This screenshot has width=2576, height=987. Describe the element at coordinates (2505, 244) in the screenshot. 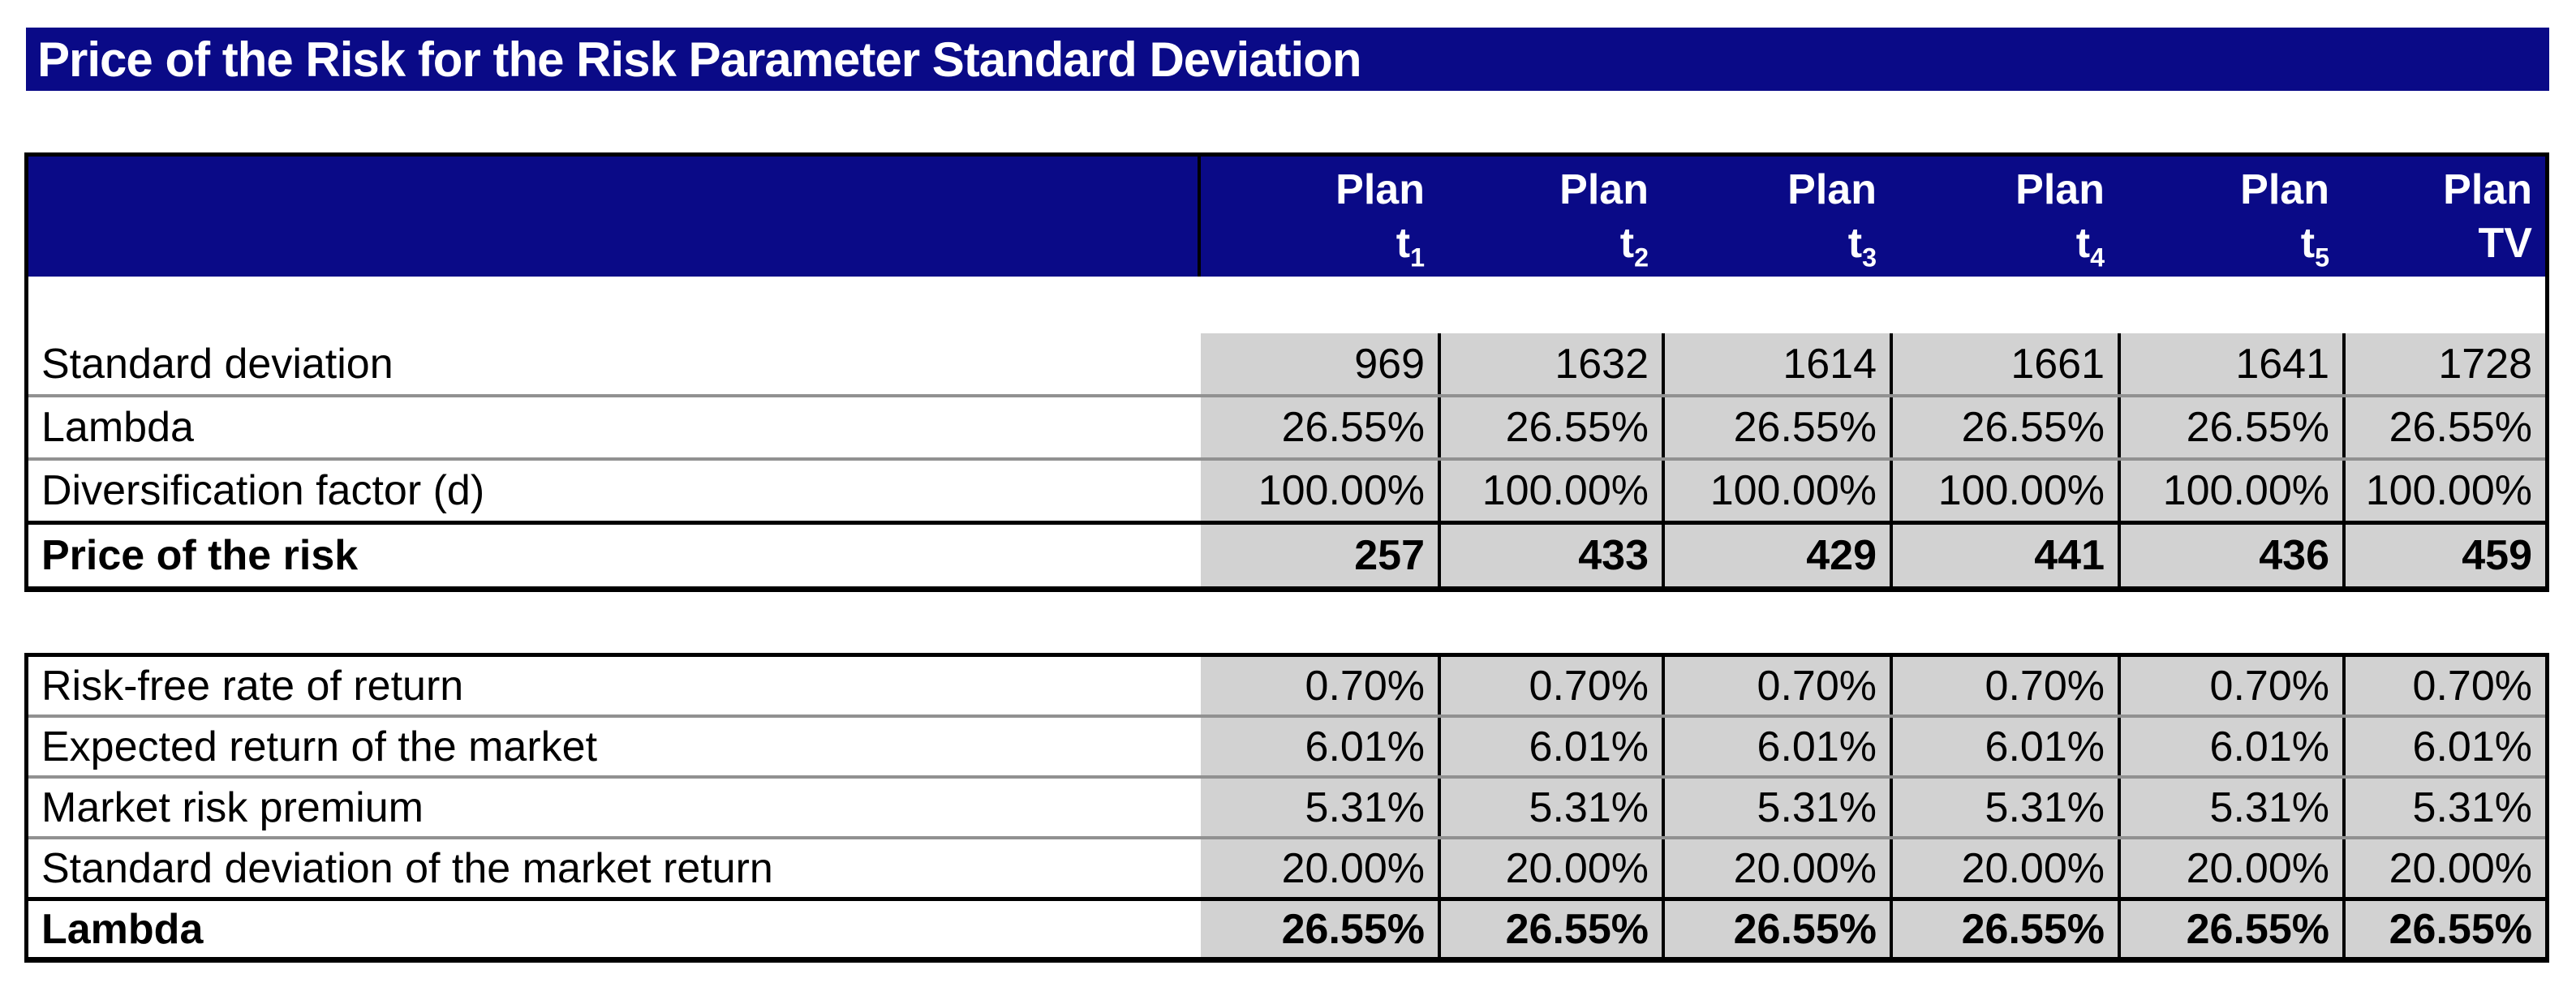

I see `period-label: TV` at that location.